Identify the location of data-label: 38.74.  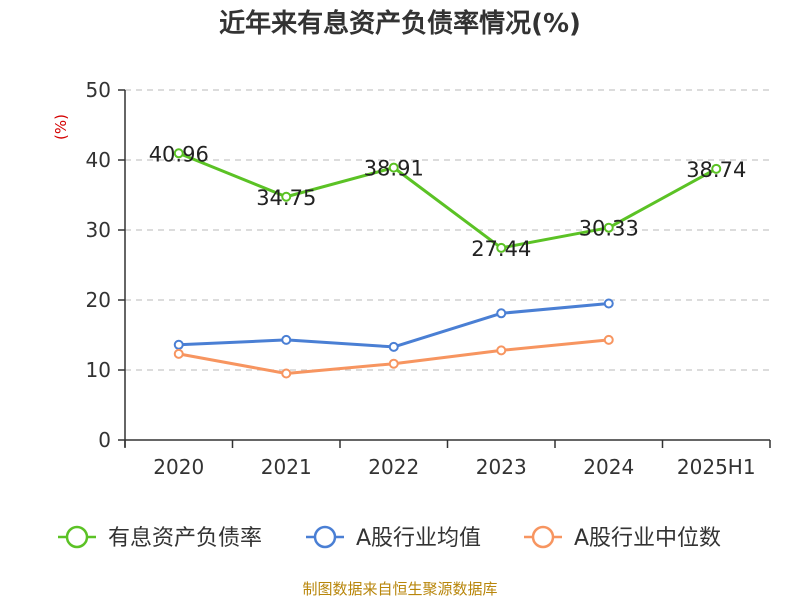
(716, 170).